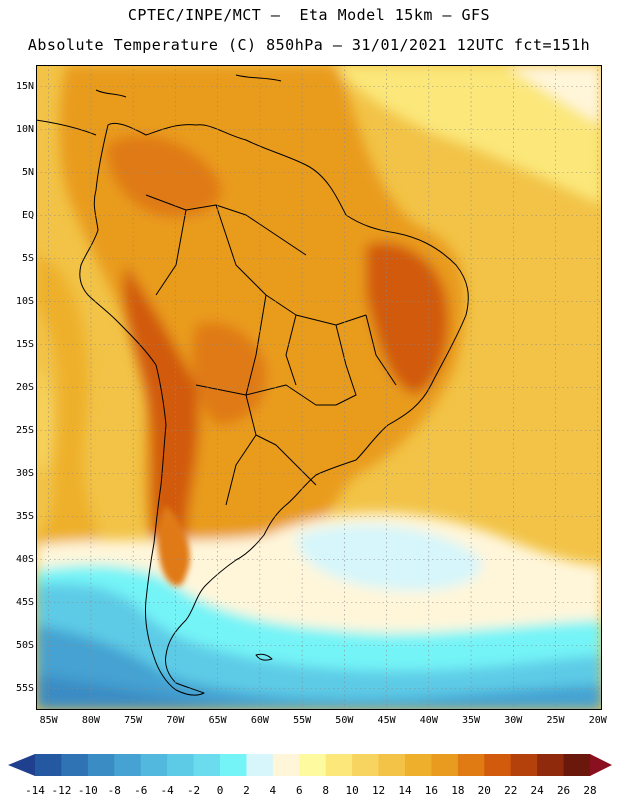 The width and height of the screenshot is (618, 800). I want to click on longitude-label: 25W, so click(555, 720).